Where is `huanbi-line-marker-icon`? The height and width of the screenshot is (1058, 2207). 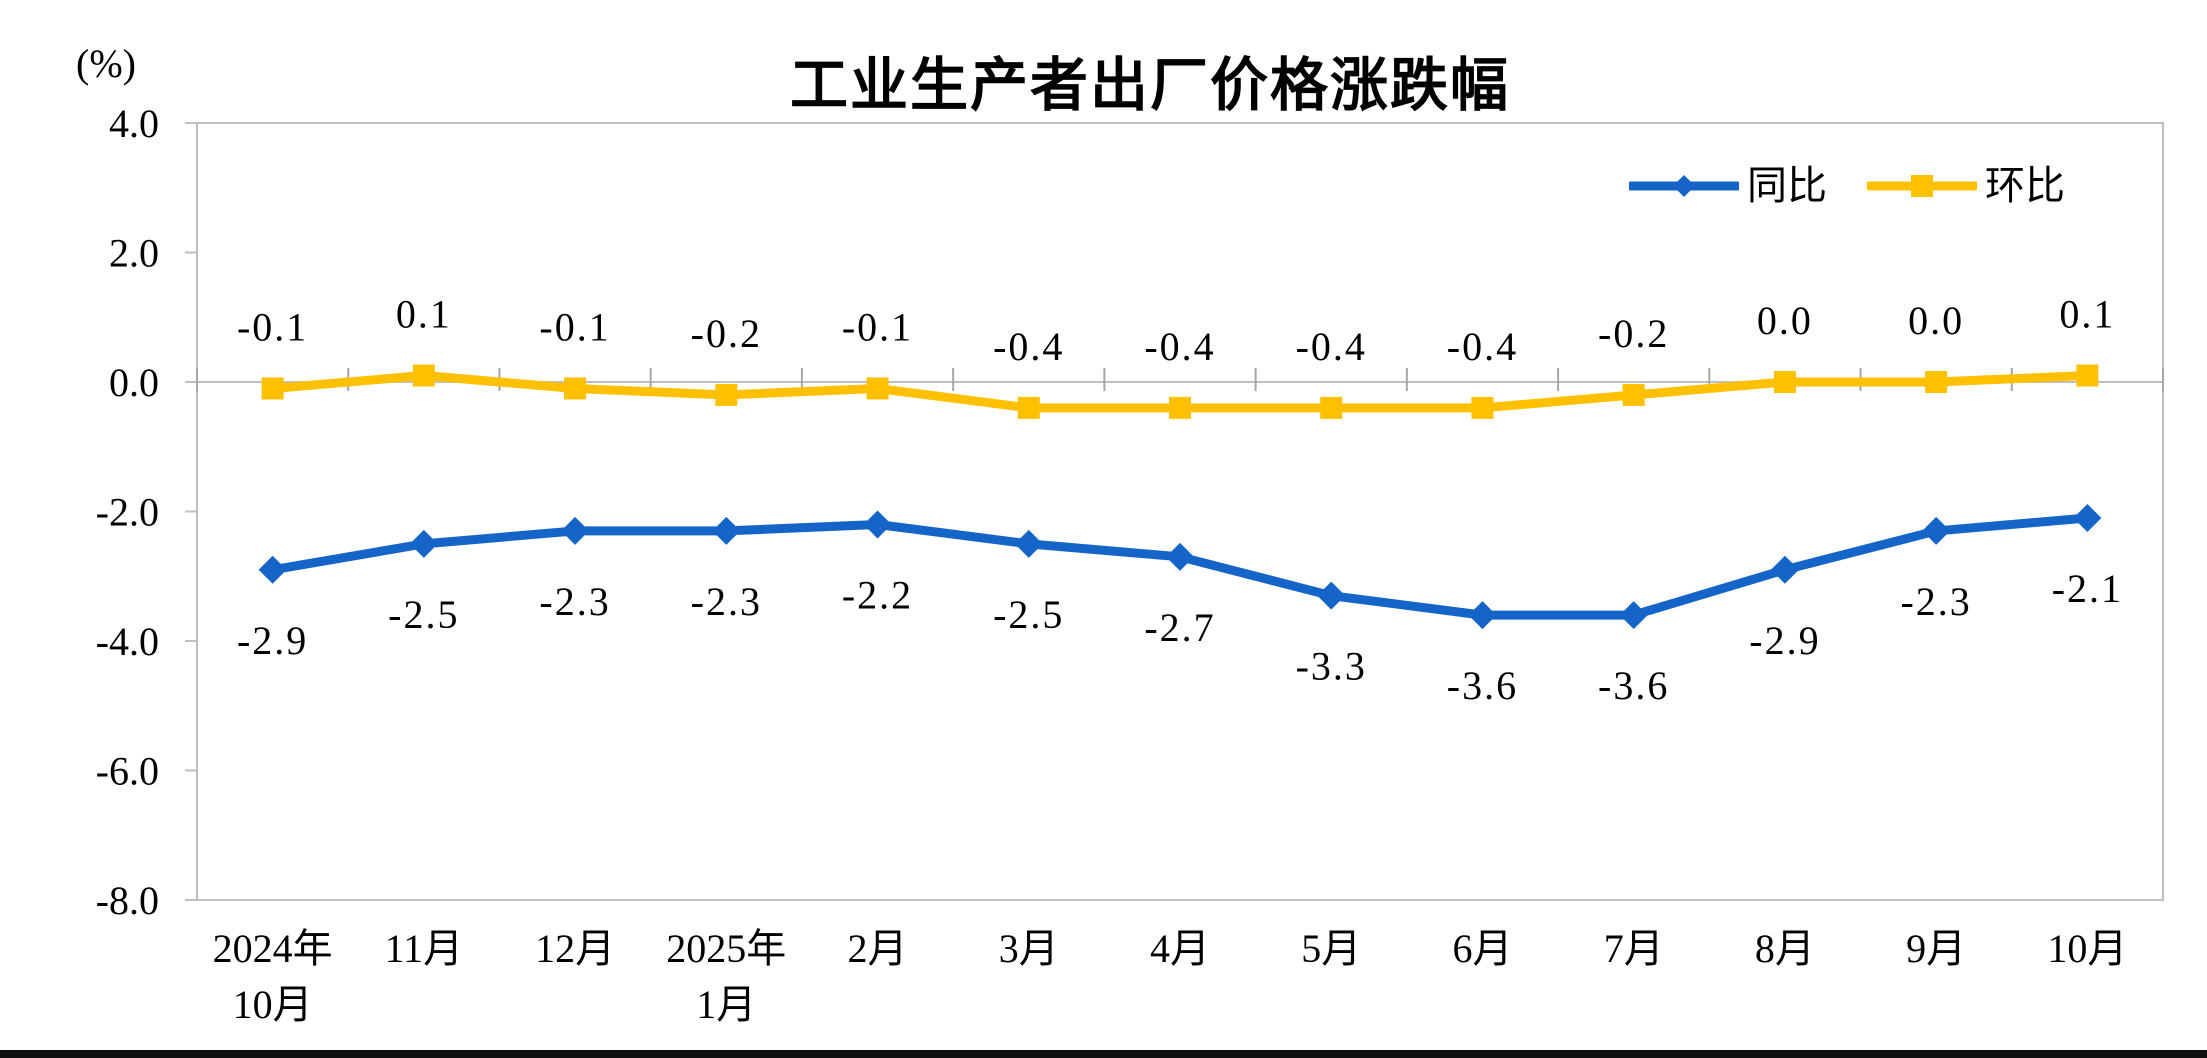 huanbi-line-marker-icon is located at coordinates (1922, 186).